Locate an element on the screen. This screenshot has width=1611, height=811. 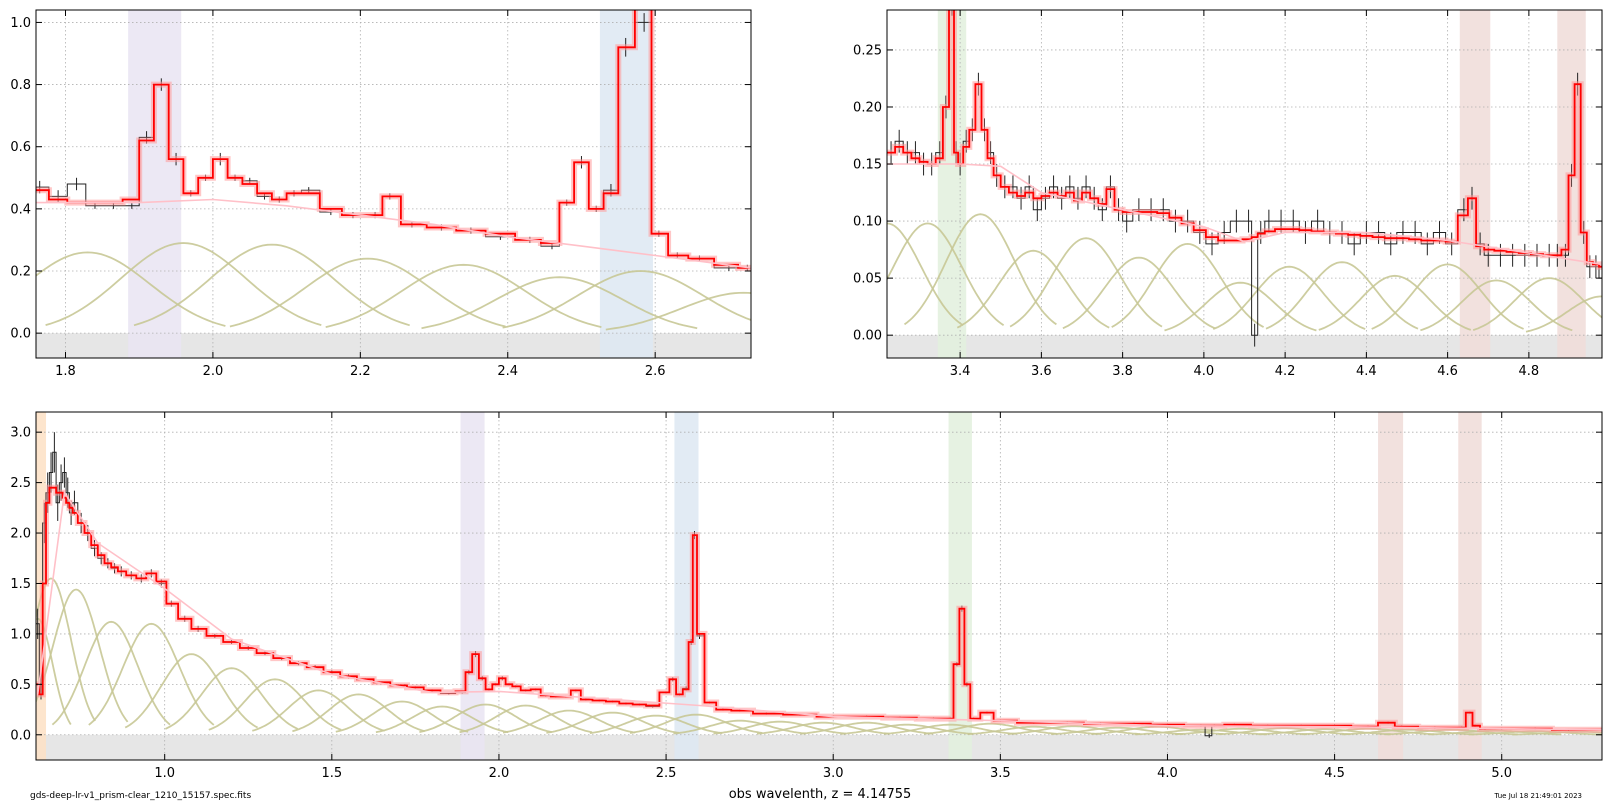
x-tick-label: 5.0 is located at coordinates (1501, 773).